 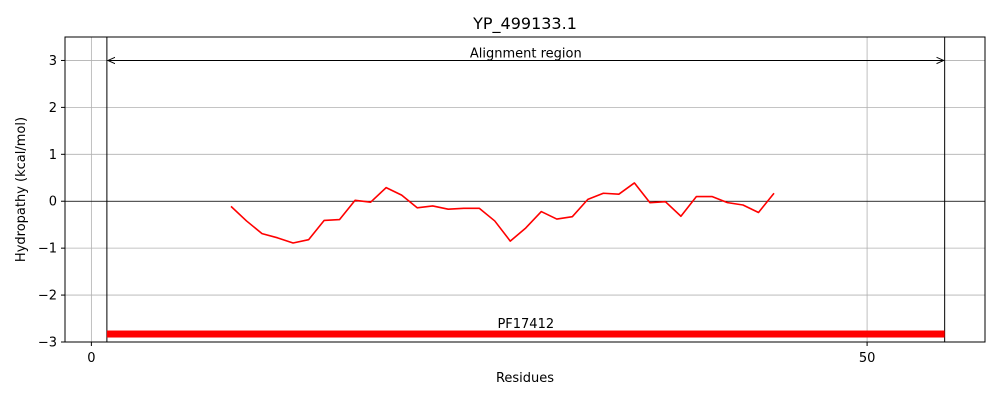 What do you see at coordinates (867, 358) in the screenshot?
I see `x-tick-label: 50` at bounding box center [867, 358].